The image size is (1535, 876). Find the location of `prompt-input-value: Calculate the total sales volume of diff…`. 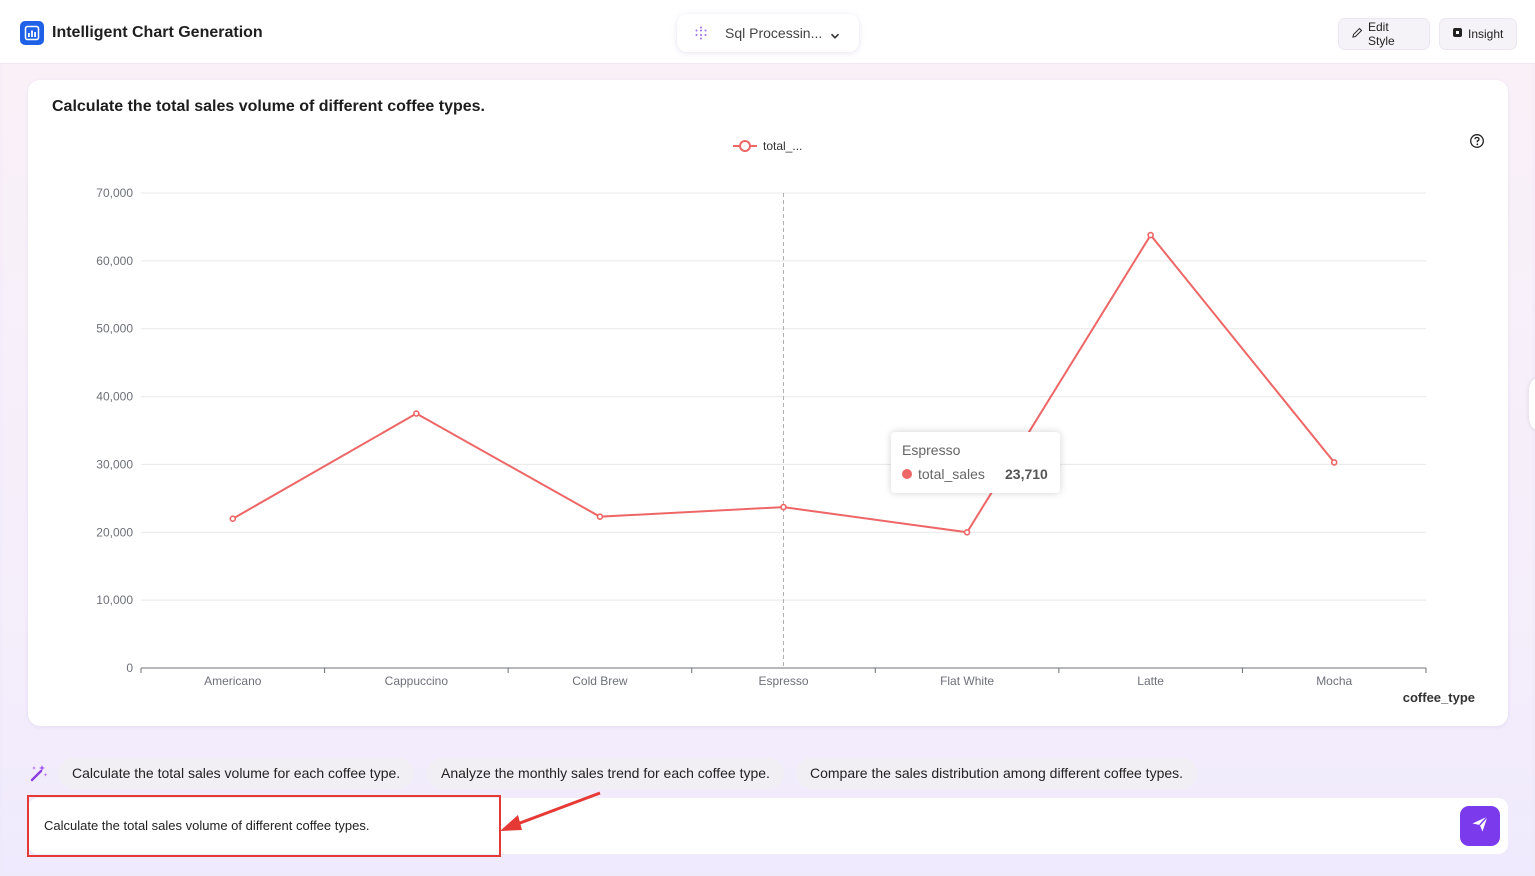

prompt-input-value: Calculate the total sales volume of diff… is located at coordinates (207, 825).